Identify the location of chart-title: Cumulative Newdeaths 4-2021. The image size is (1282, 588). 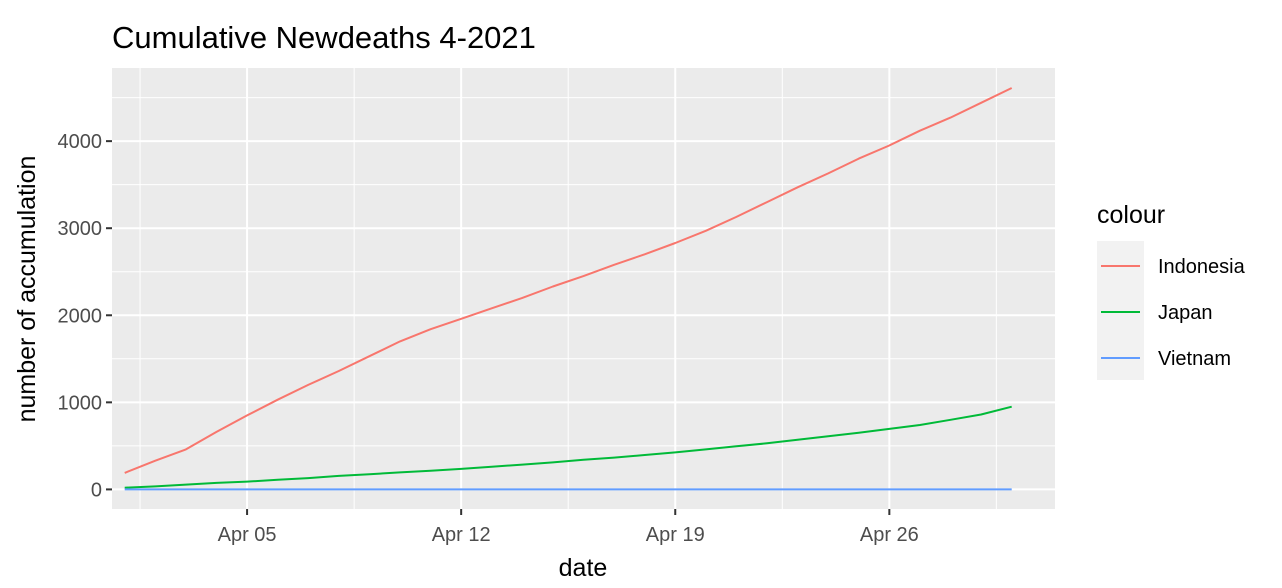
(324, 37).